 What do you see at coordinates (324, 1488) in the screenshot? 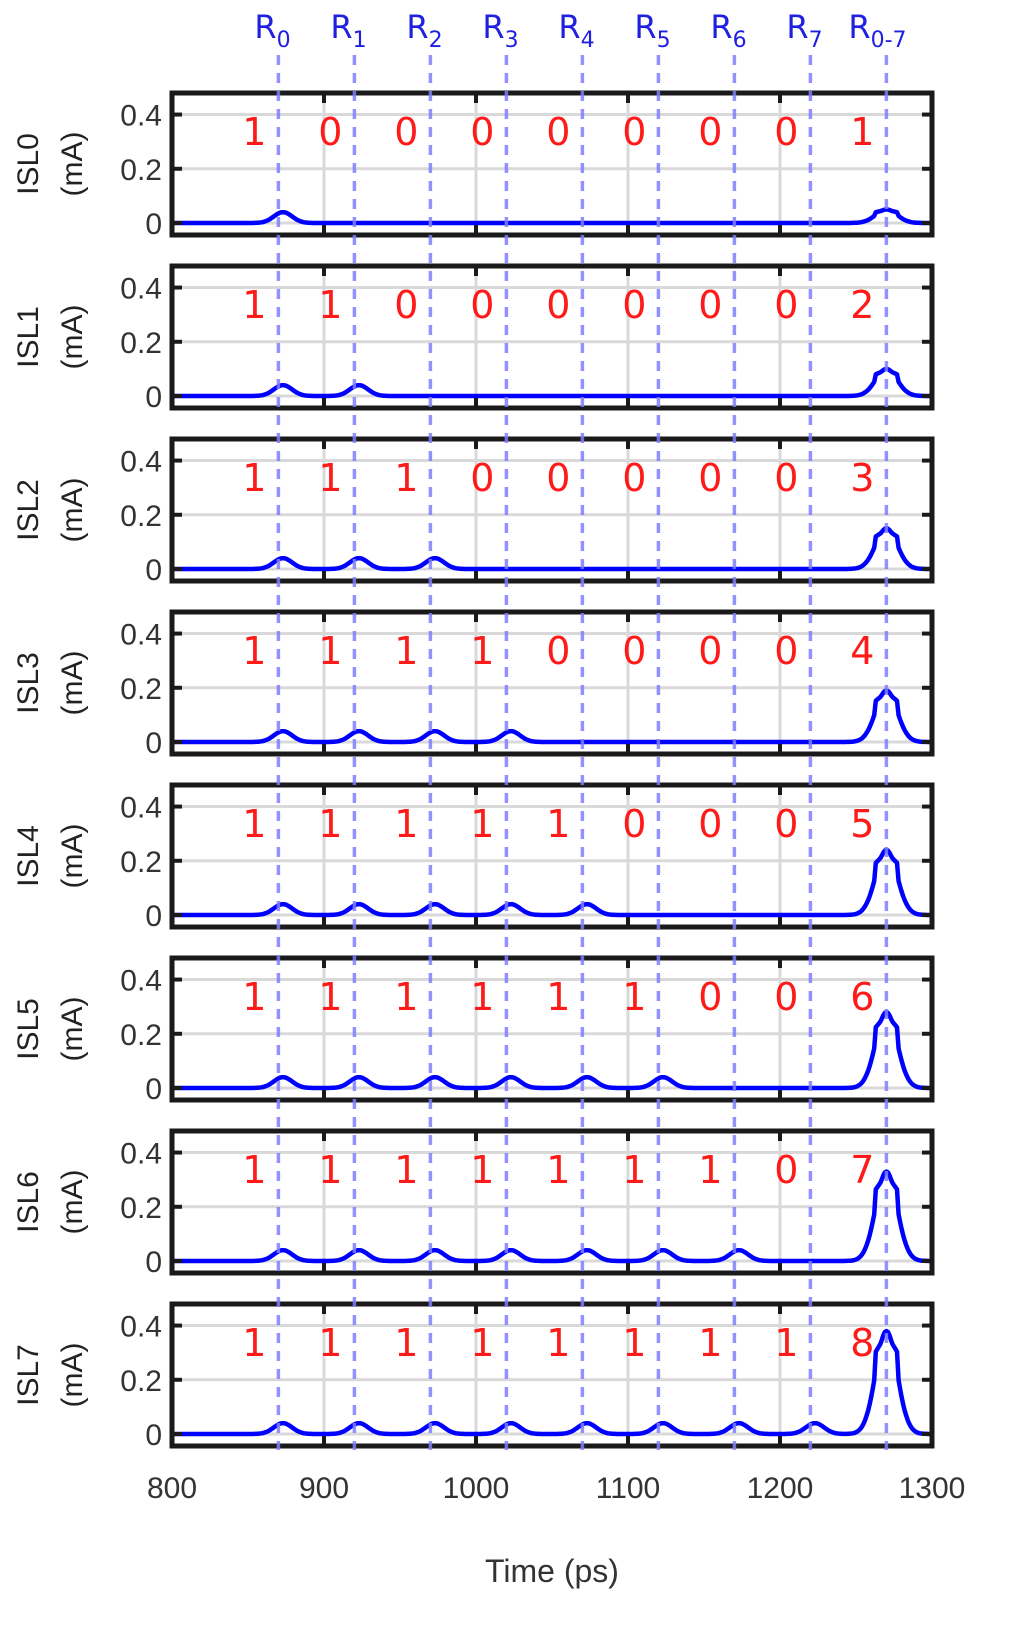
I see `x-tick-label: 900` at bounding box center [324, 1488].